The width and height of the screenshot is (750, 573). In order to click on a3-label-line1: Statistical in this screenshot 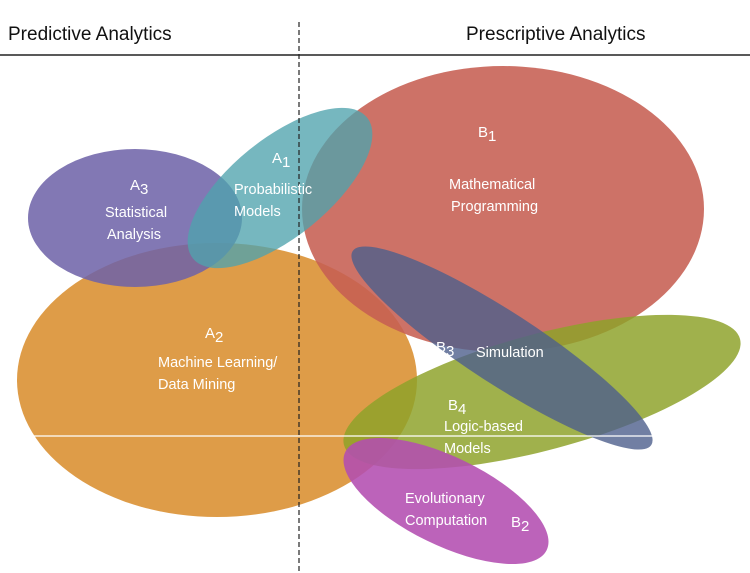, I will do `click(136, 213)`.